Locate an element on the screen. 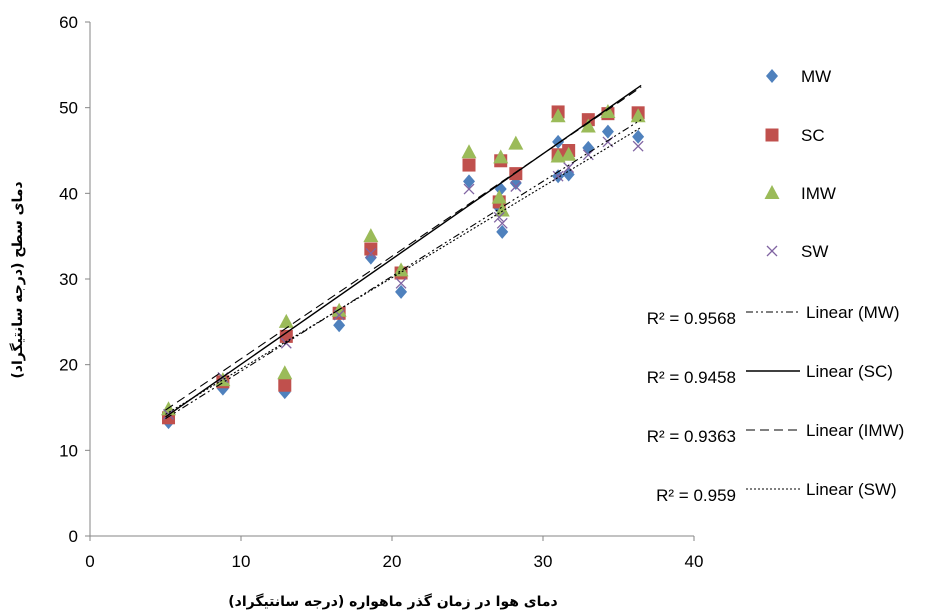 The width and height of the screenshot is (927, 615). legend-label-sw: SW is located at coordinates (814, 251).